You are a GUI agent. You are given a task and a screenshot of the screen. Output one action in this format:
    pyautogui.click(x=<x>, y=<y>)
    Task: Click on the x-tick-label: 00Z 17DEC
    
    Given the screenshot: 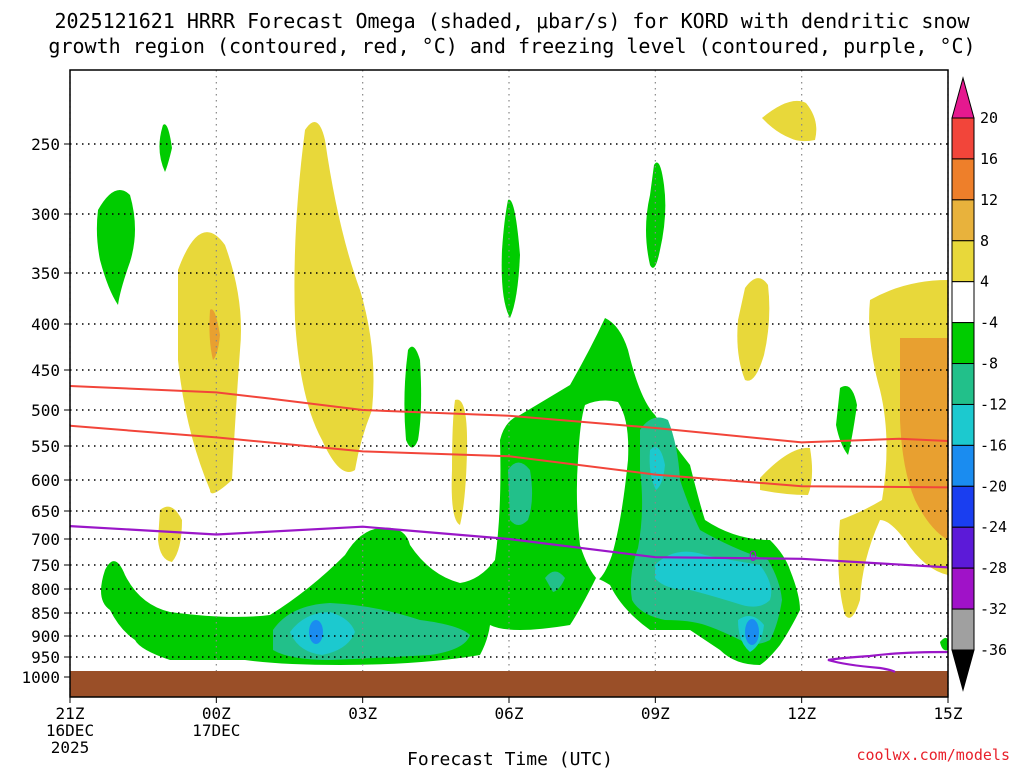 What is the action you would take?
    pyautogui.click(x=216, y=722)
    